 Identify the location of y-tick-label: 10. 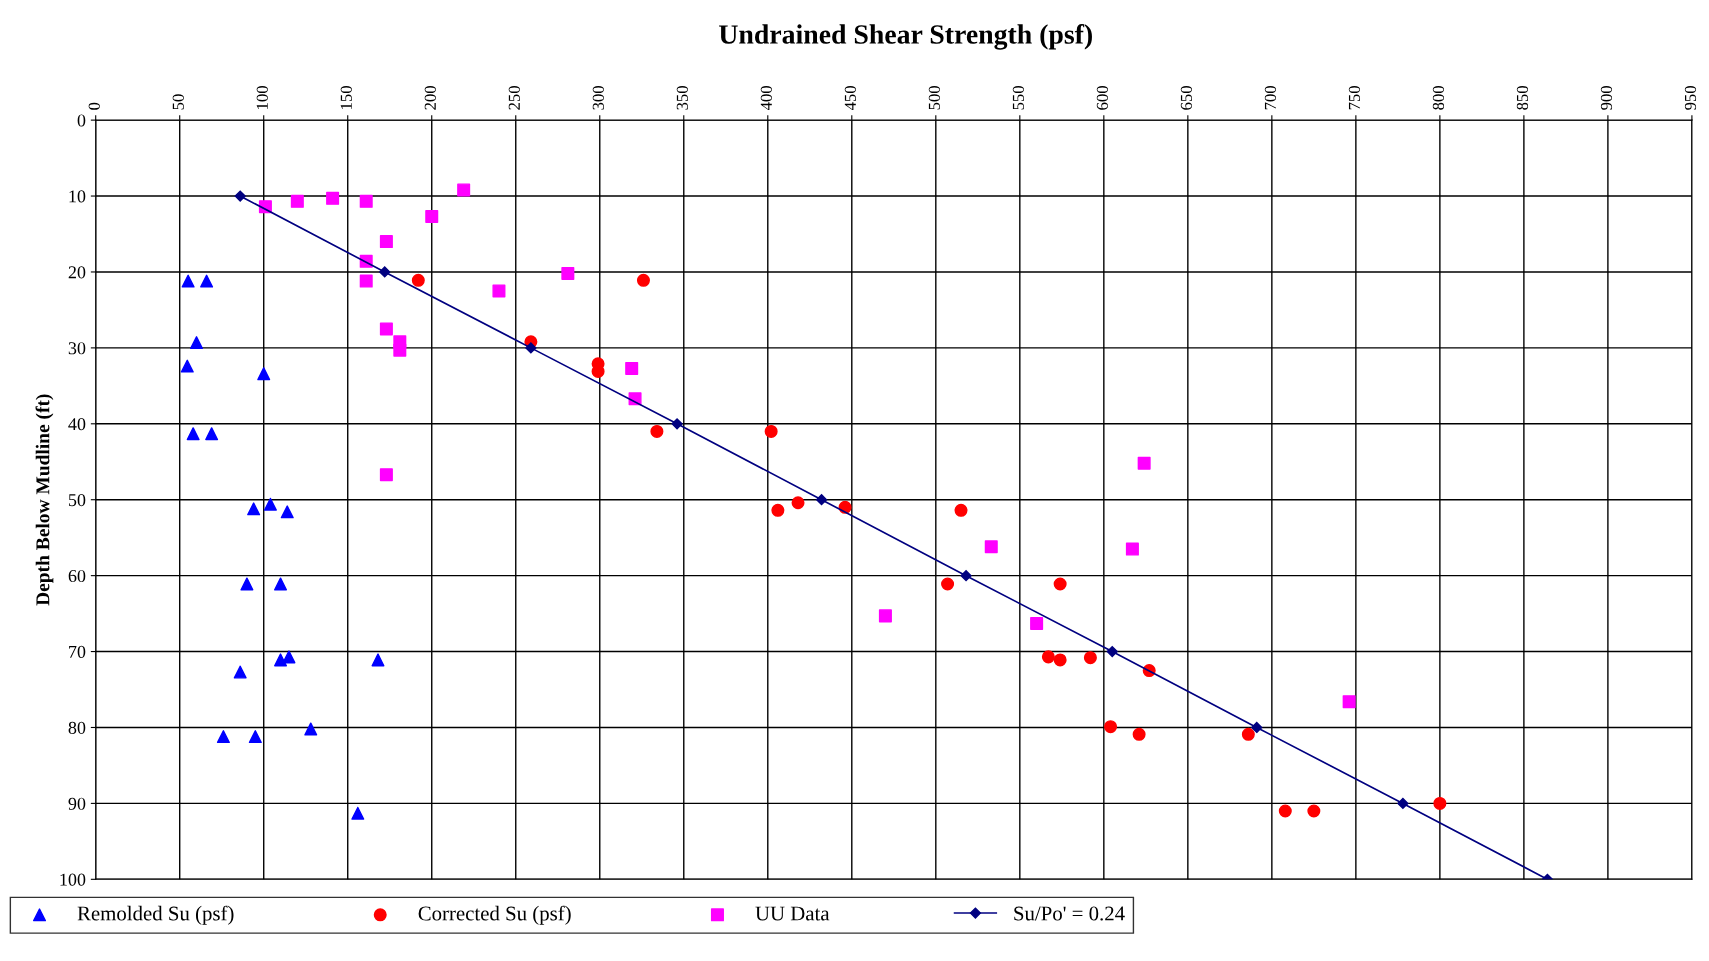
(77, 196).